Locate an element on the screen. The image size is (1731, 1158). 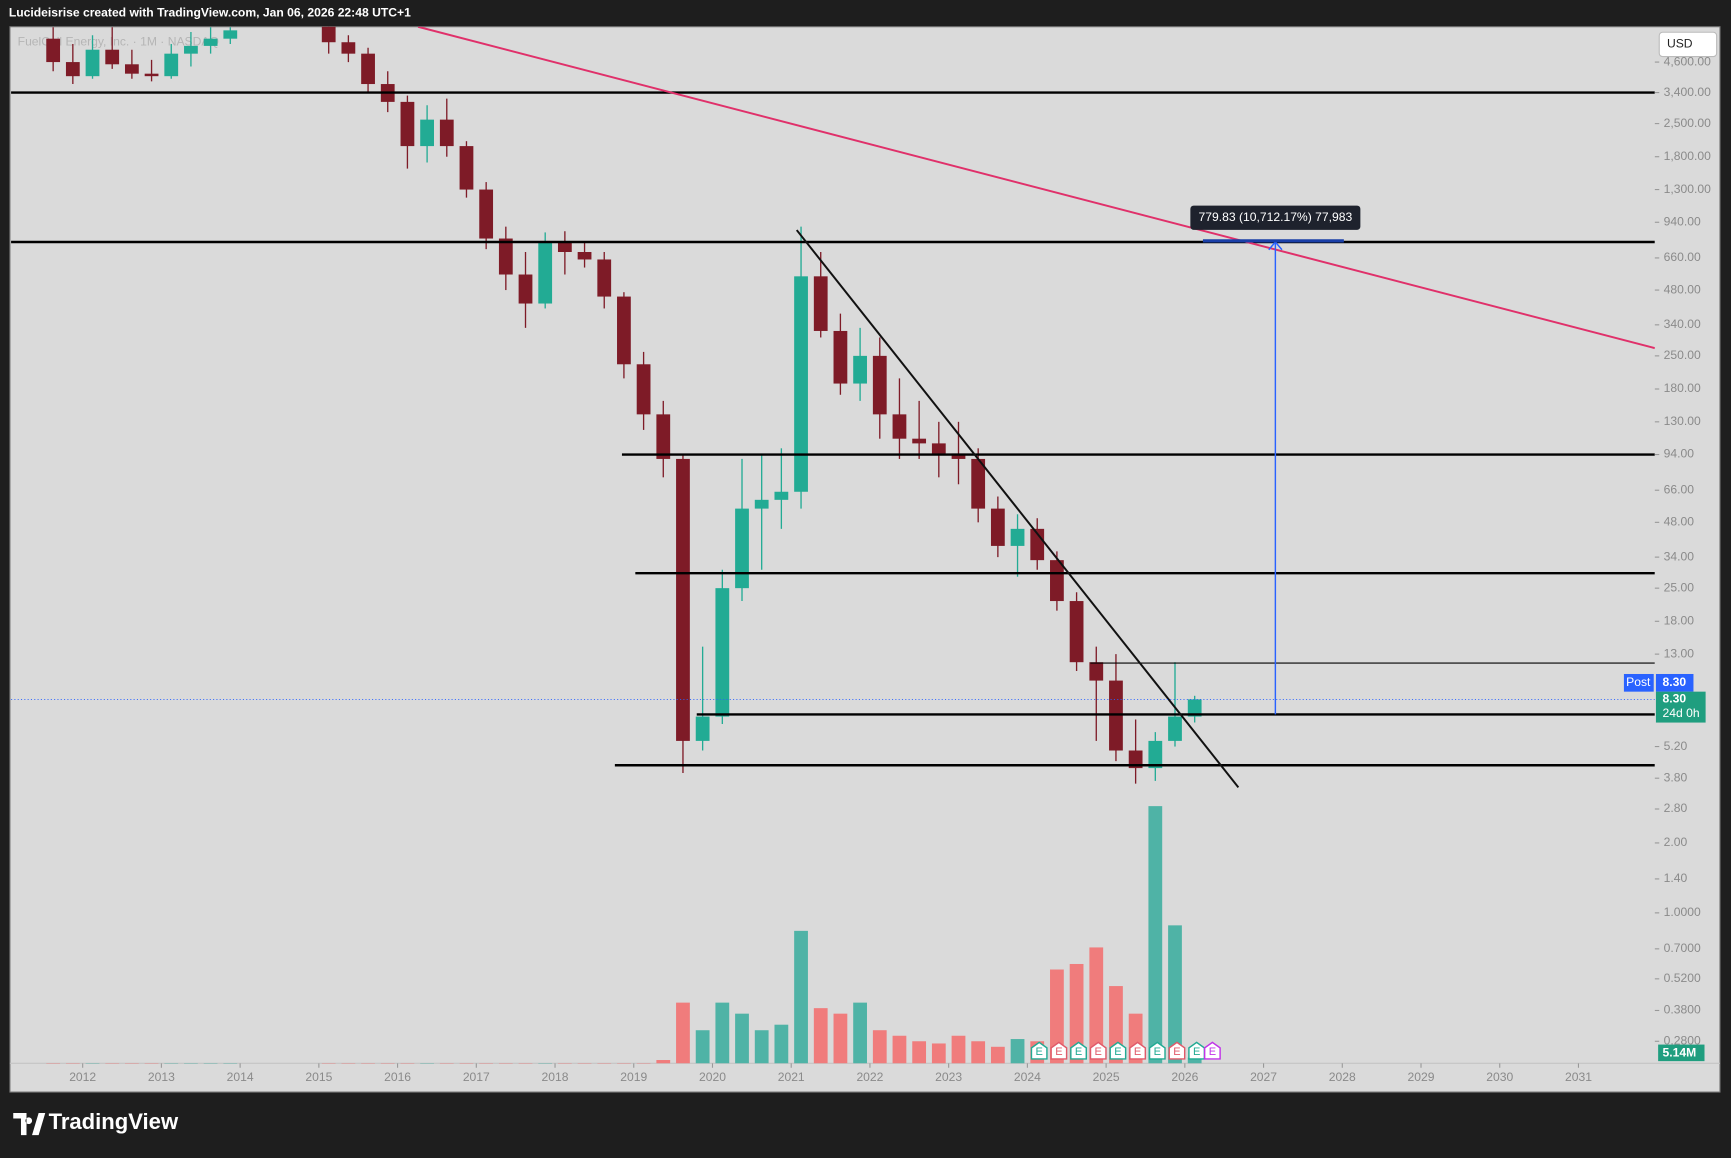
post-badge is located at coordinates (1638, 682).